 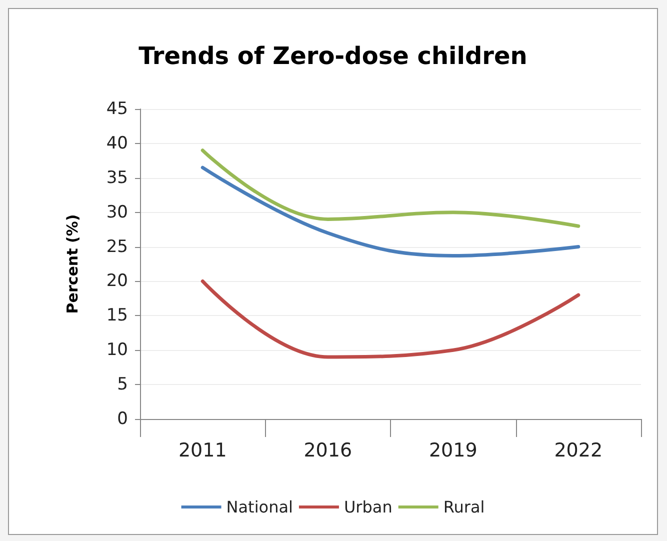 What do you see at coordinates (464, 507) in the screenshot?
I see `legend-label: Rural` at bounding box center [464, 507].